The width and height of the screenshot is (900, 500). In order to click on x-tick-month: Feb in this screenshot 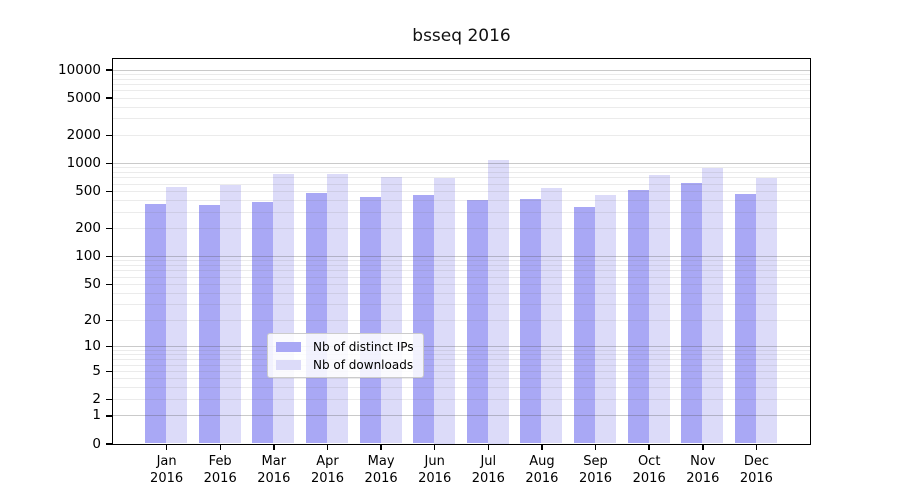, I will do `click(220, 461)`.